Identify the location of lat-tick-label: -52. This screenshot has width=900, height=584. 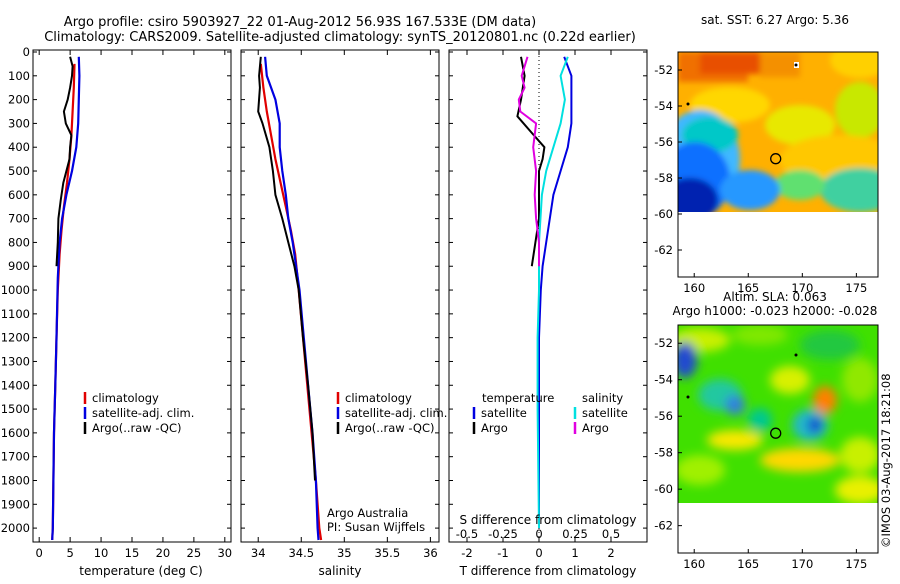
(663, 70).